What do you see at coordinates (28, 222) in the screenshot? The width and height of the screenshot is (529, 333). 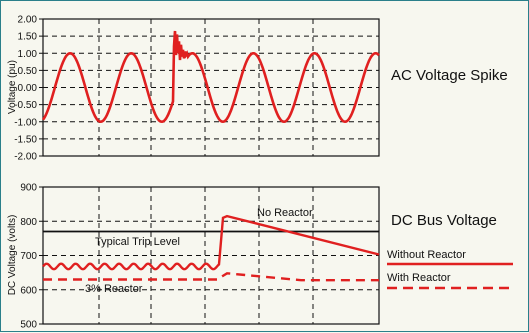 I see `dc-y-tick-label: 800` at bounding box center [28, 222].